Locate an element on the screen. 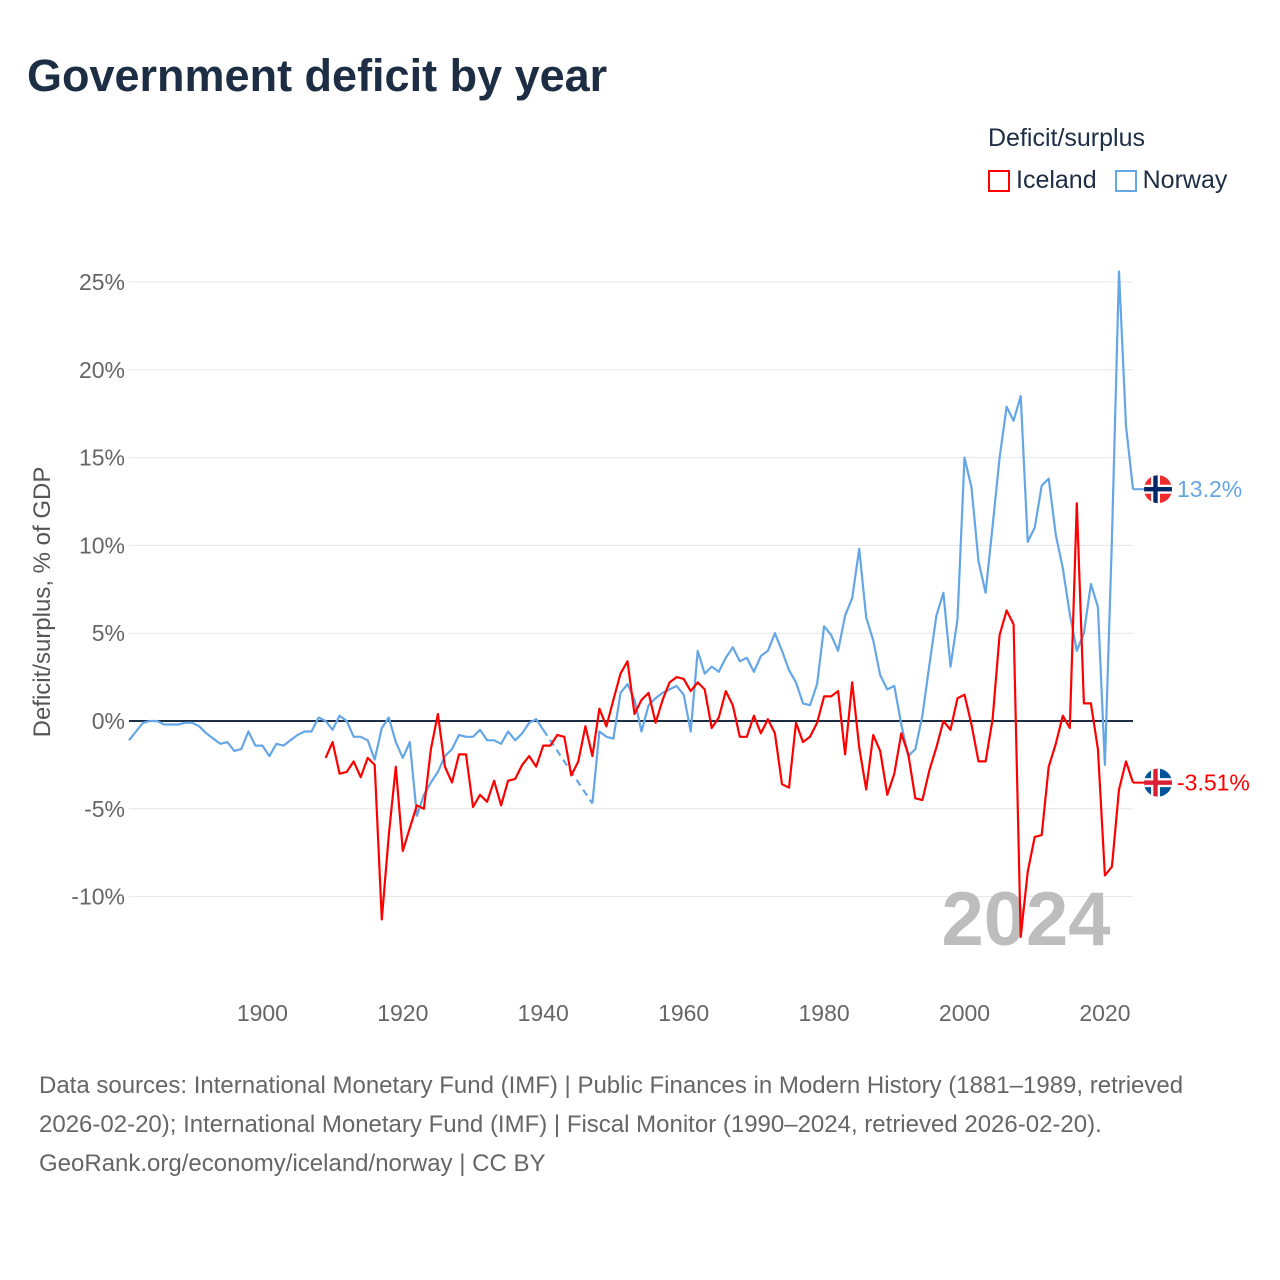 The image size is (1280, 1280). x-tick-label: 1900 is located at coordinates (262, 1013).